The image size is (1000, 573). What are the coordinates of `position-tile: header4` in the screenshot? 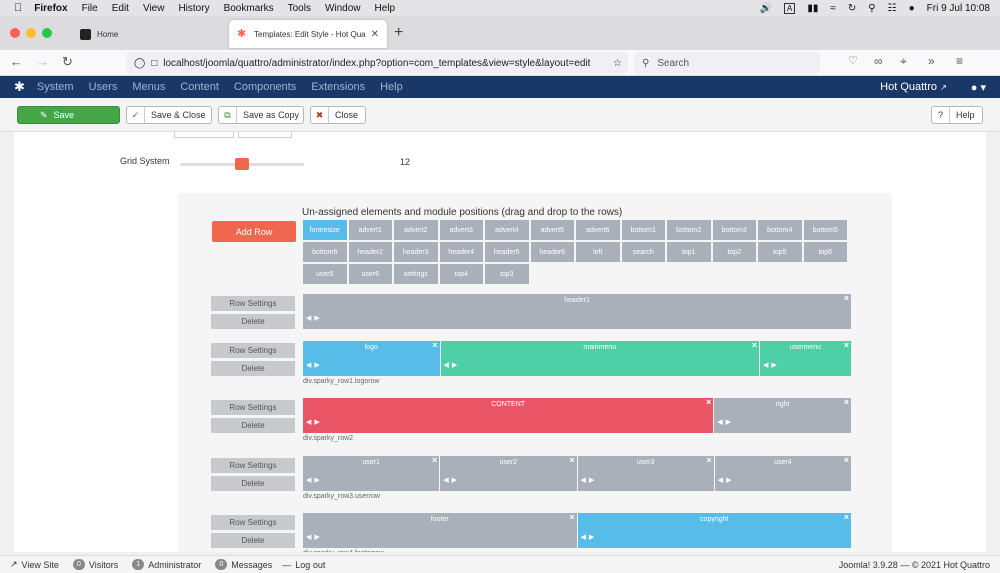 It's located at (461, 252).